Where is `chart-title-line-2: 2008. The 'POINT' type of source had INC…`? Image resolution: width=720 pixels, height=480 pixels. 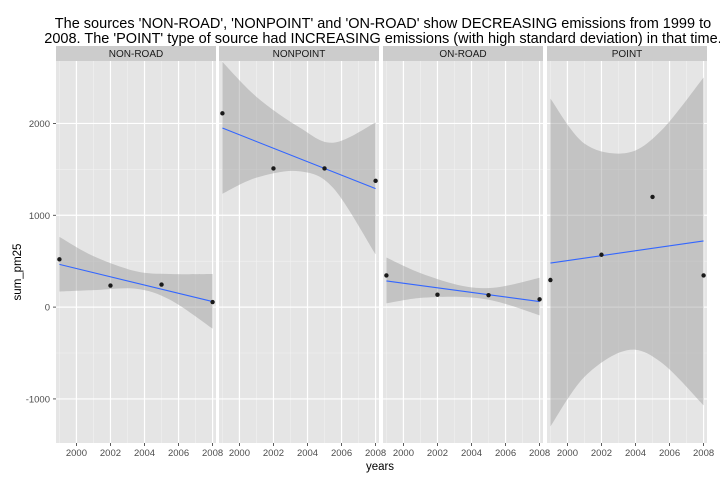 chart-title-line-2: 2008. The 'POINT' type of source had INC… is located at coordinates (382, 39).